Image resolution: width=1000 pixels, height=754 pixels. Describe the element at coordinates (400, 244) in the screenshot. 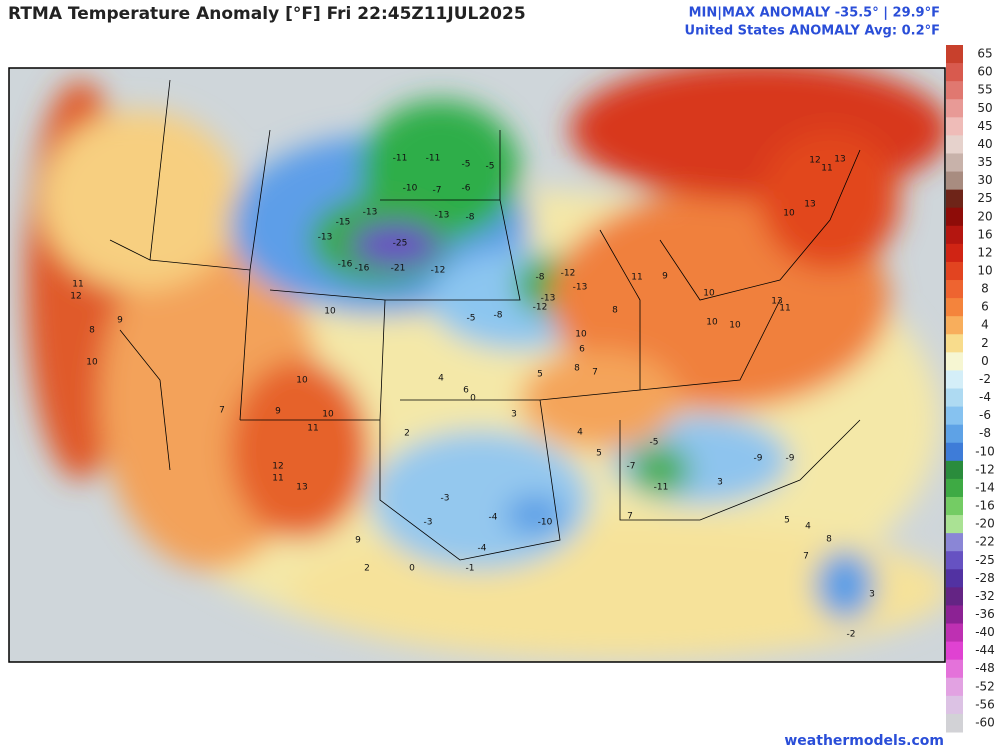

I see `map-value: -25` at that location.